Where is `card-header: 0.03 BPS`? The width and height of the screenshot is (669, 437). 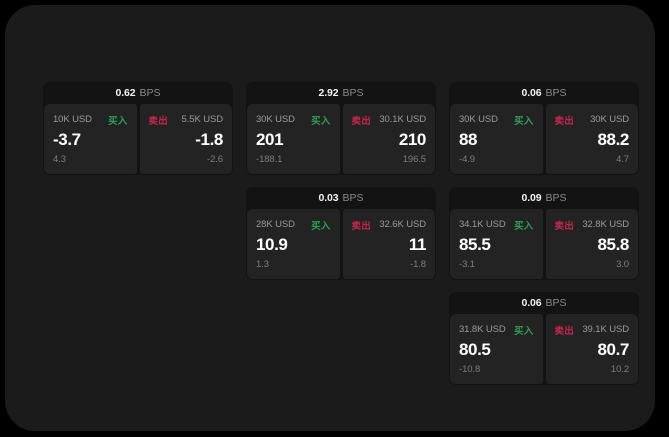
card-header: 0.03 BPS is located at coordinates (341, 198).